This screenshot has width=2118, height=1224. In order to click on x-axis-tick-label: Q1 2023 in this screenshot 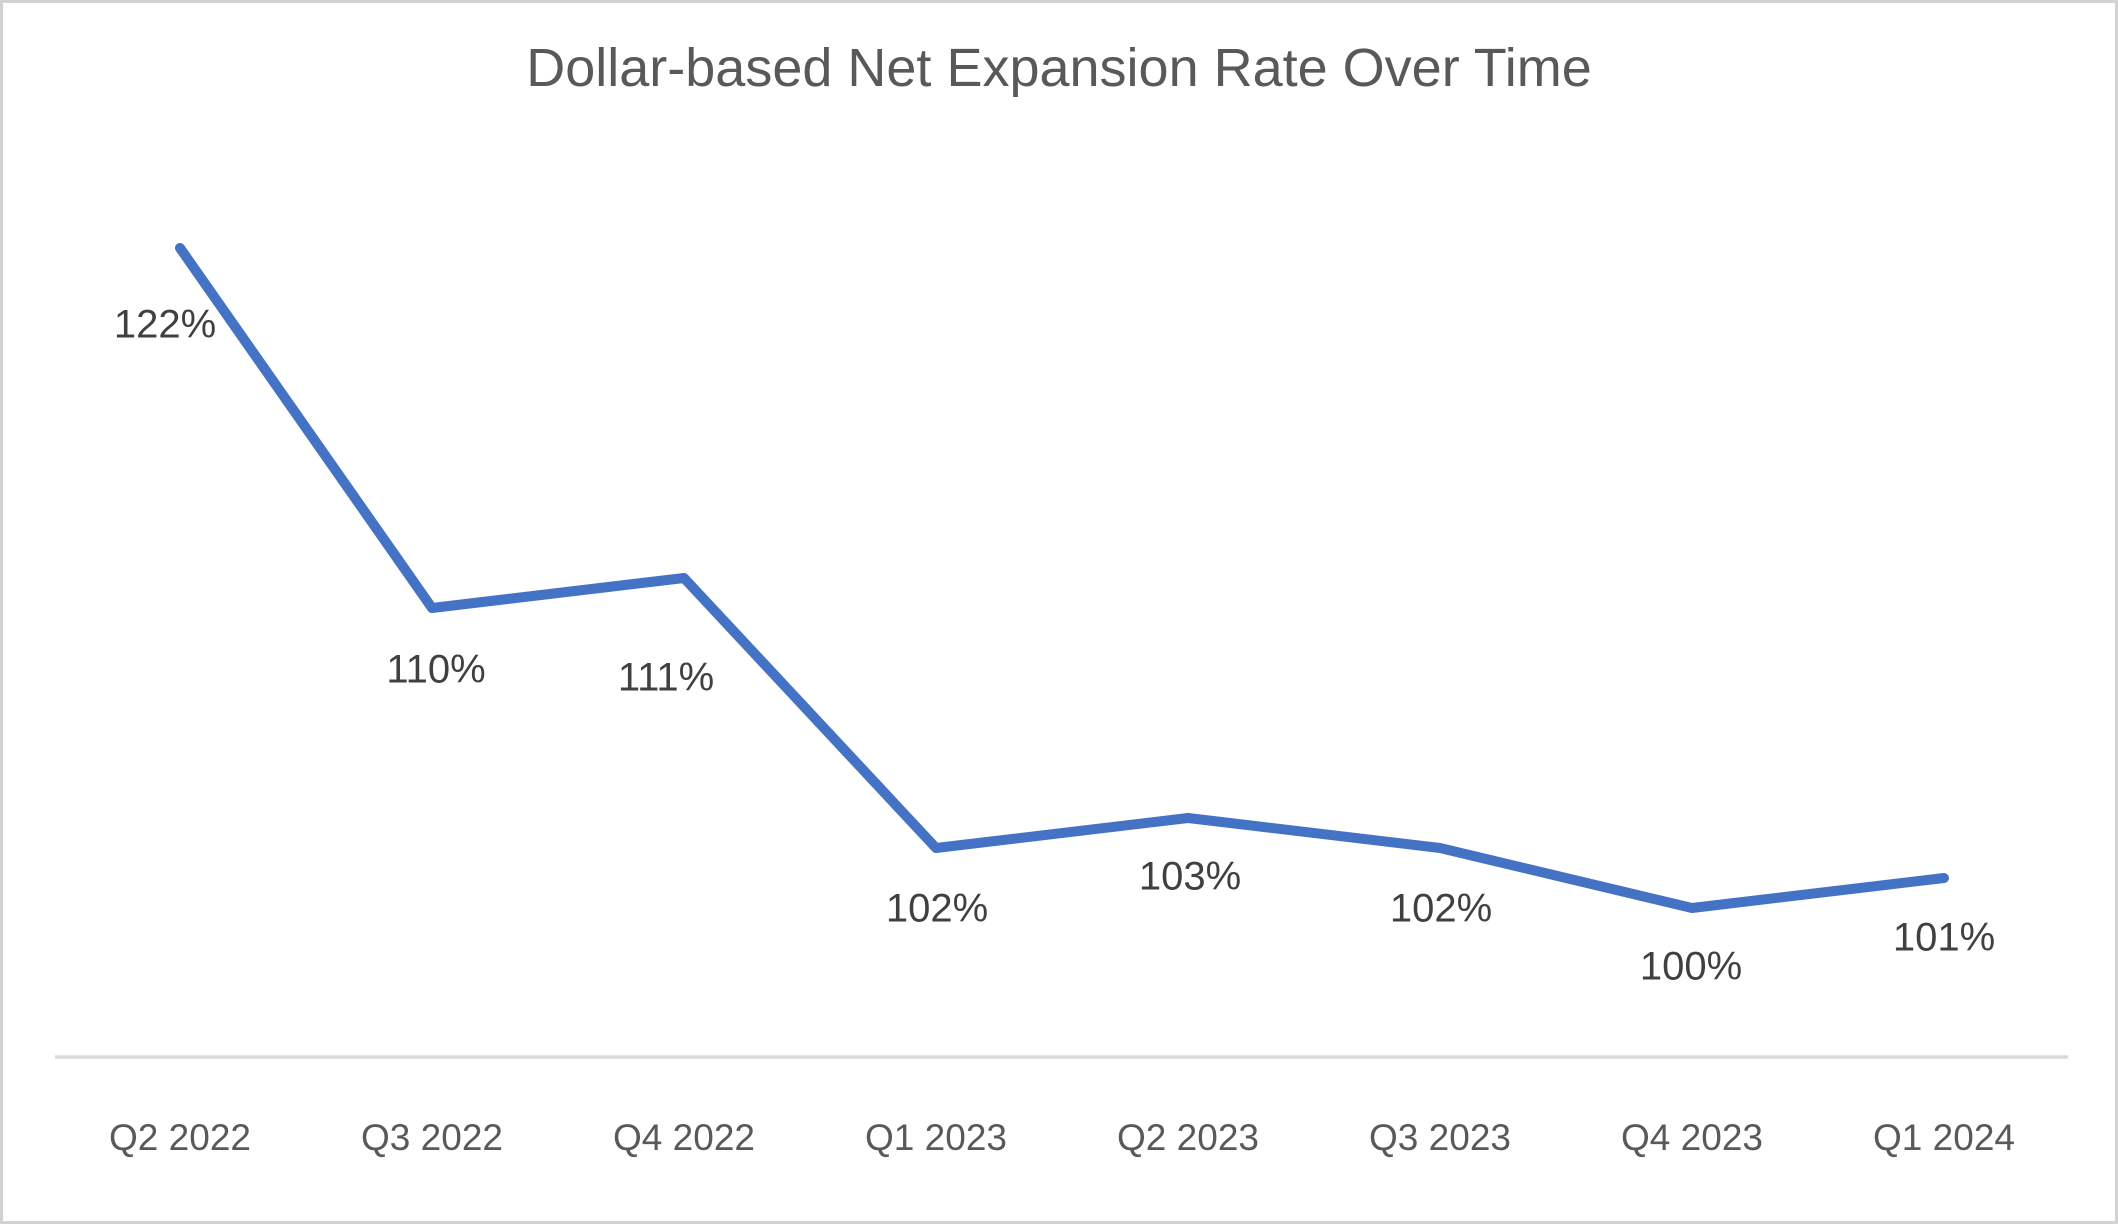, I will do `click(936, 1137)`.